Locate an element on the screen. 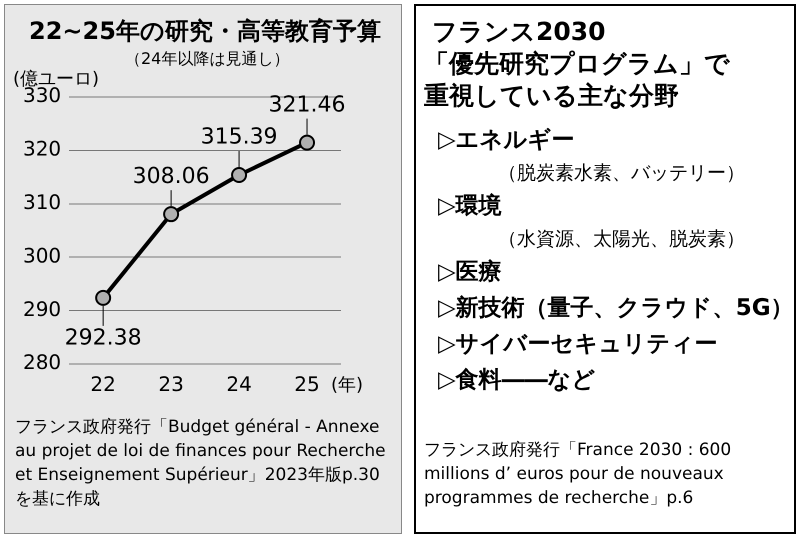  text: （脱炭素水素、バッテリー） is located at coordinates (622, 173).